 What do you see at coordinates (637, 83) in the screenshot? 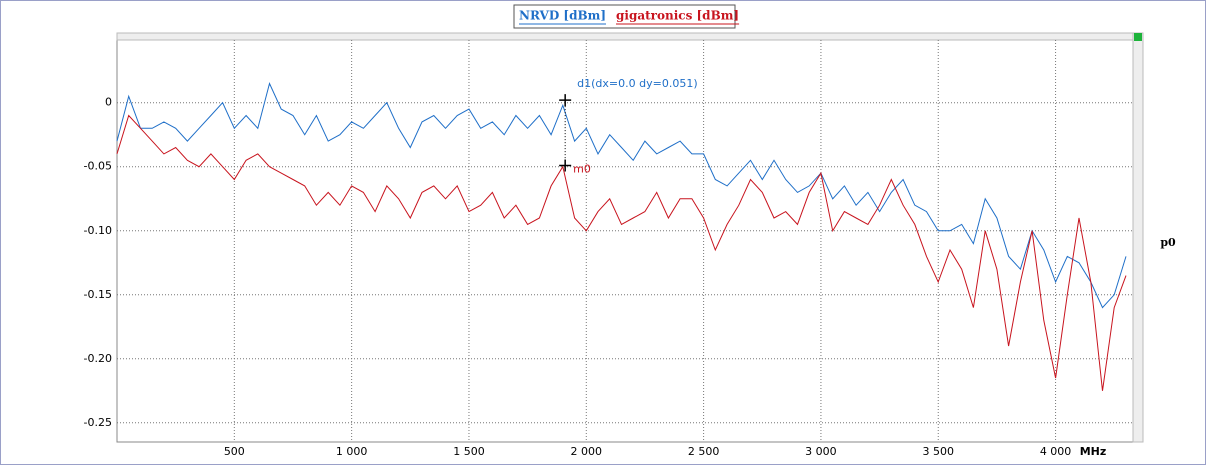
I see `annotation: d1(dx=0.0 dy=0.051)` at bounding box center [637, 83].